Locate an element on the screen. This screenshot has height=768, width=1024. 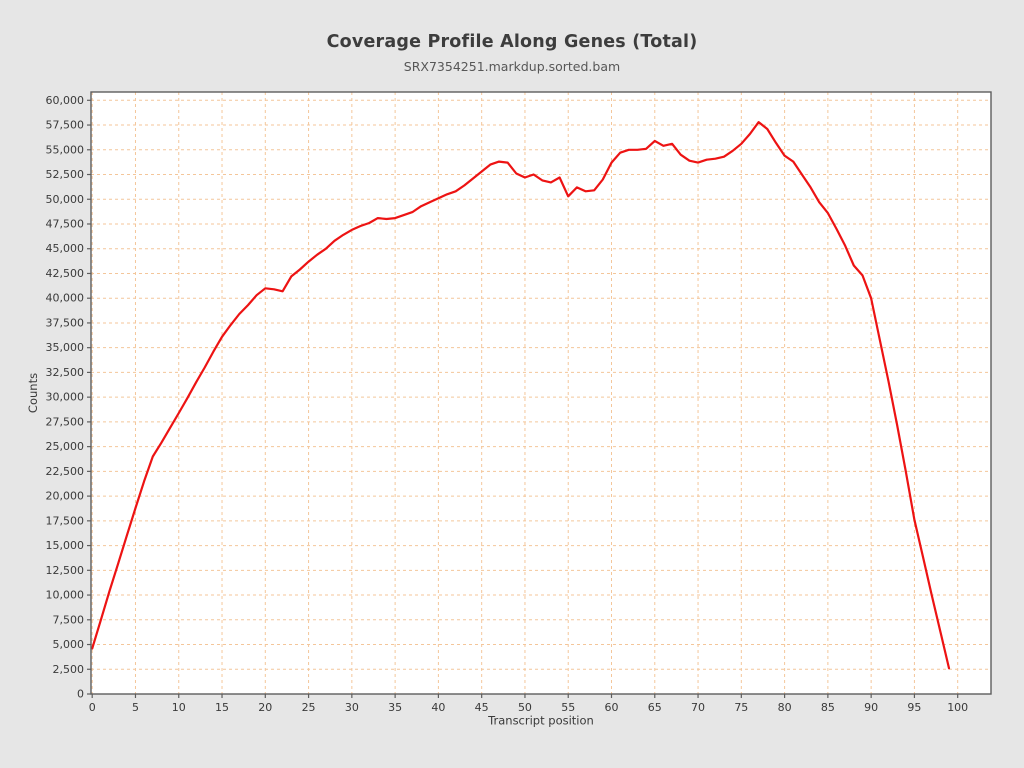
y-tick-label: 27,500 is located at coordinates (65, 421).